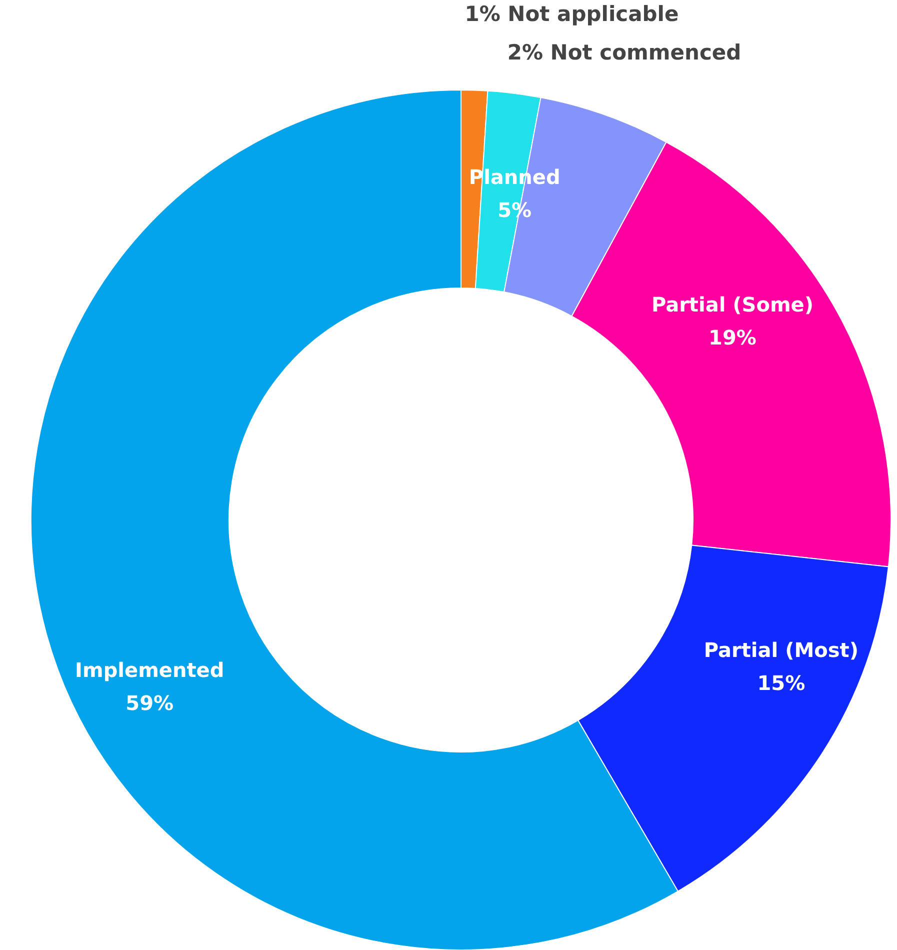 This screenshot has height=950, width=897. What do you see at coordinates (781, 683) in the screenshot?
I see `data-label: 15%` at bounding box center [781, 683].